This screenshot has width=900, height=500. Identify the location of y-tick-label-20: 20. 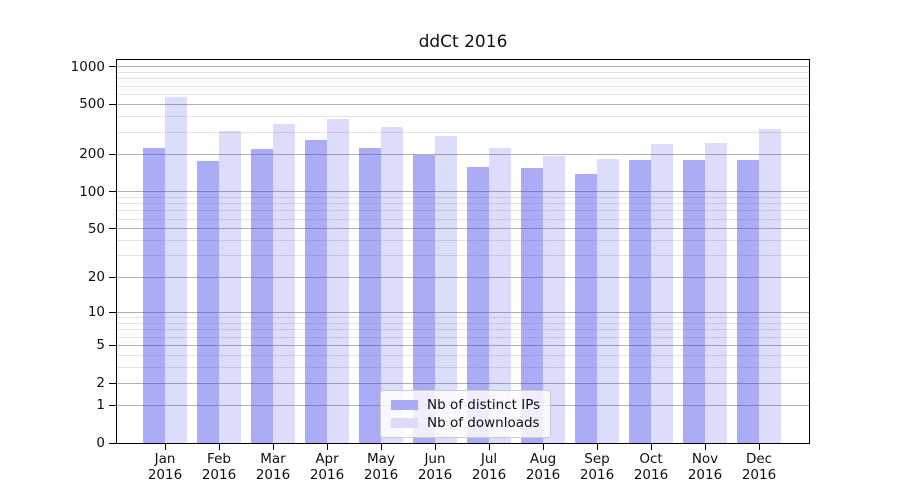
(96, 277).